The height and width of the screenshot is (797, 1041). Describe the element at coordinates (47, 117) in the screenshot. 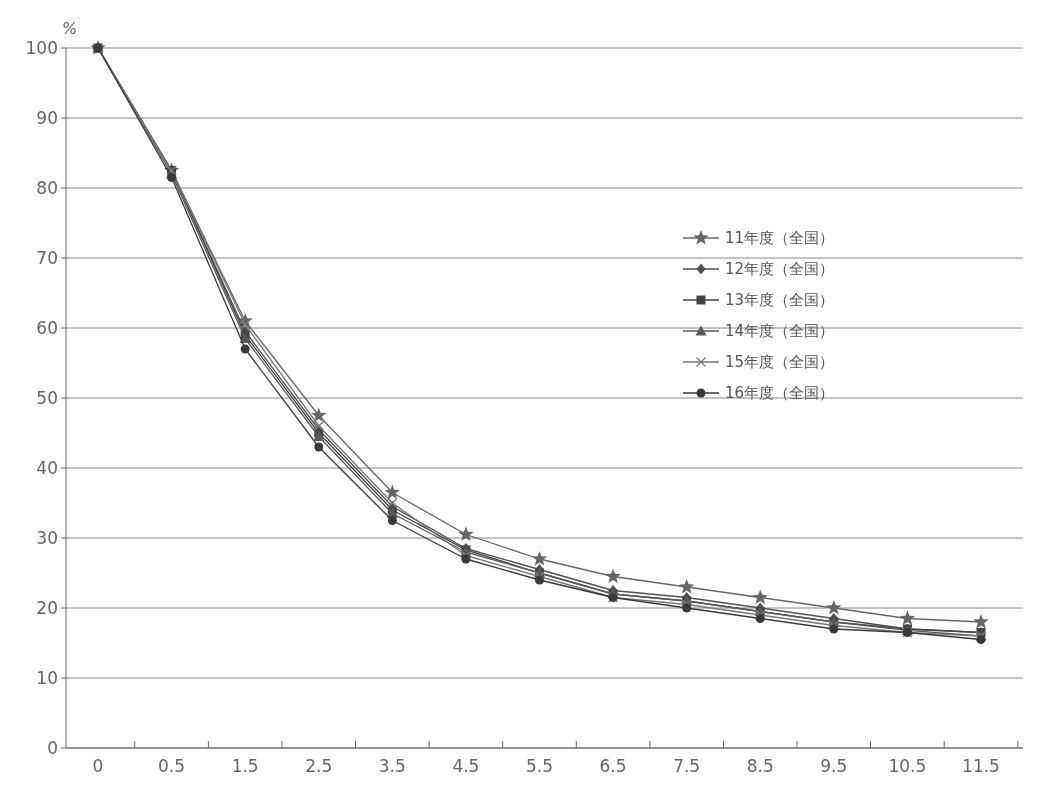

I see `y-tick-label: 90` at that location.